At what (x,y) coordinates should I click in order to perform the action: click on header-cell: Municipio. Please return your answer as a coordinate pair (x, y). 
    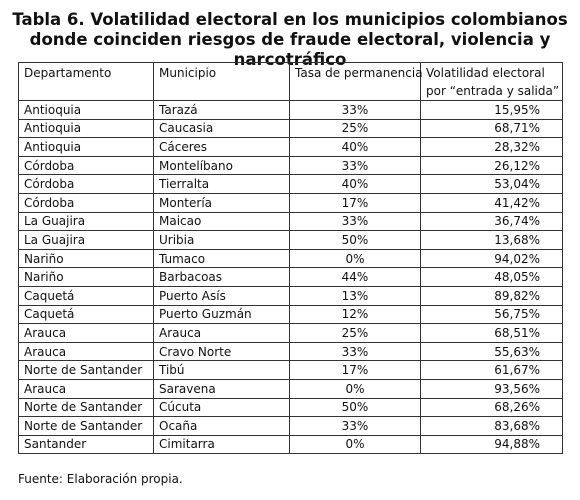
    Looking at the image, I should click on (221, 81).